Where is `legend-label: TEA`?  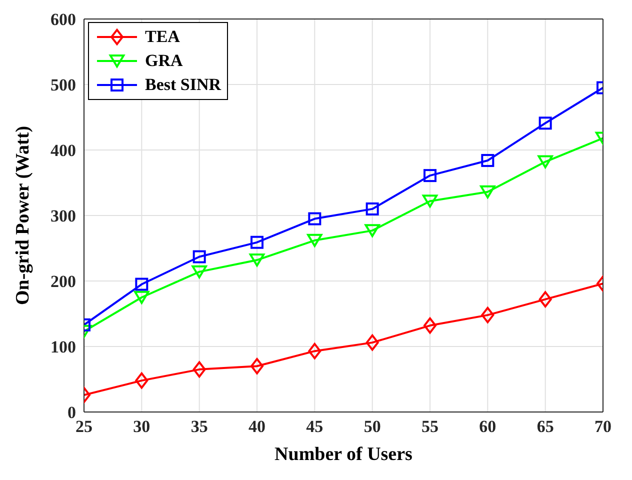
legend-label: TEA is located at coordinates (162, 37).